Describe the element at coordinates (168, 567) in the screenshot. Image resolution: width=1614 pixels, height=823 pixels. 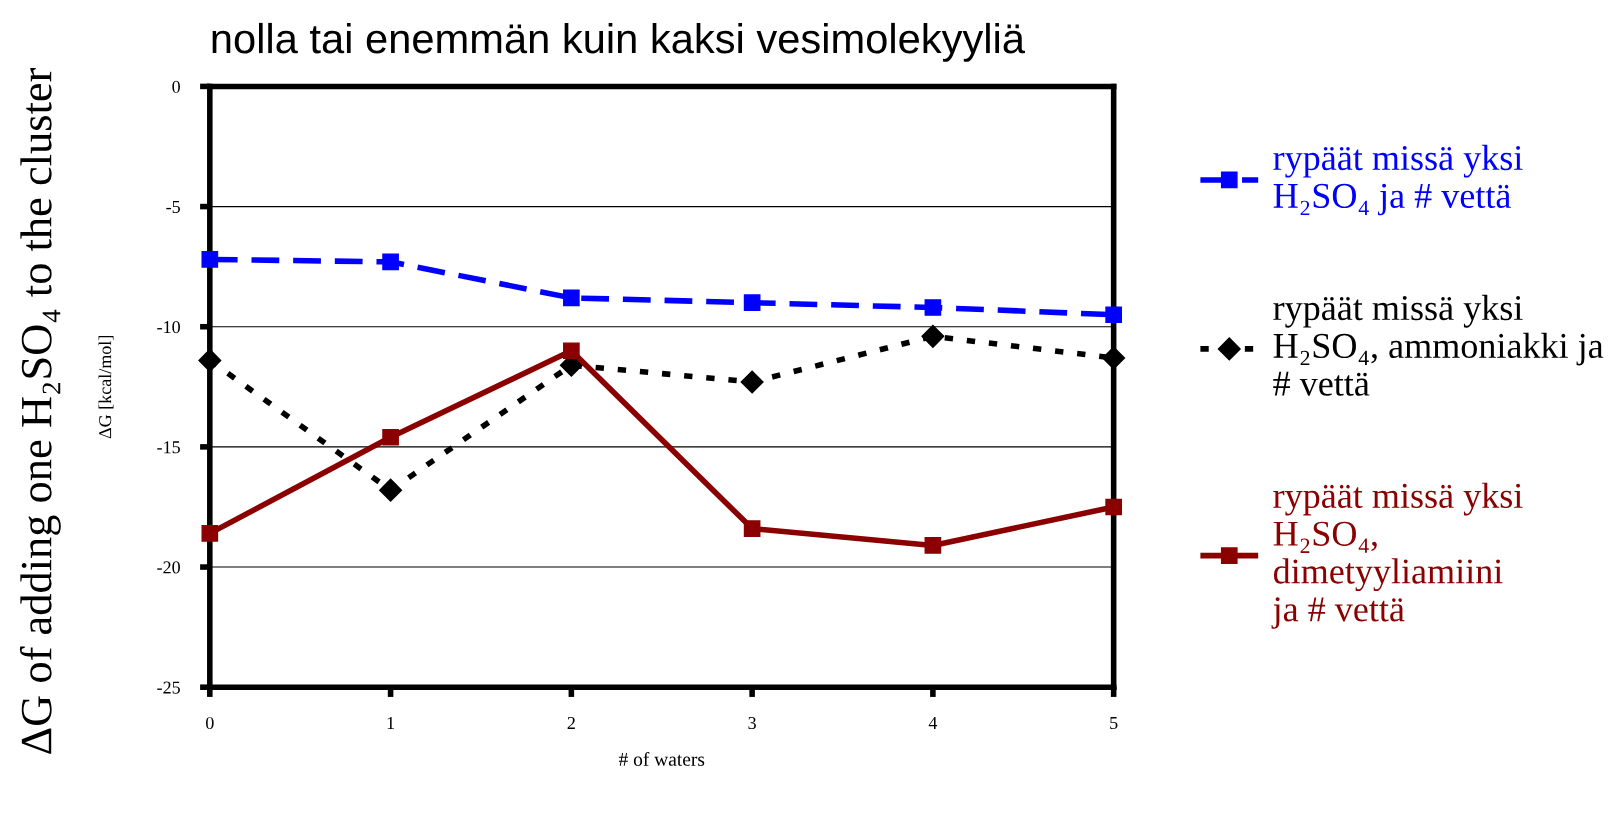
I see `y-tick-label: -20` at that location.